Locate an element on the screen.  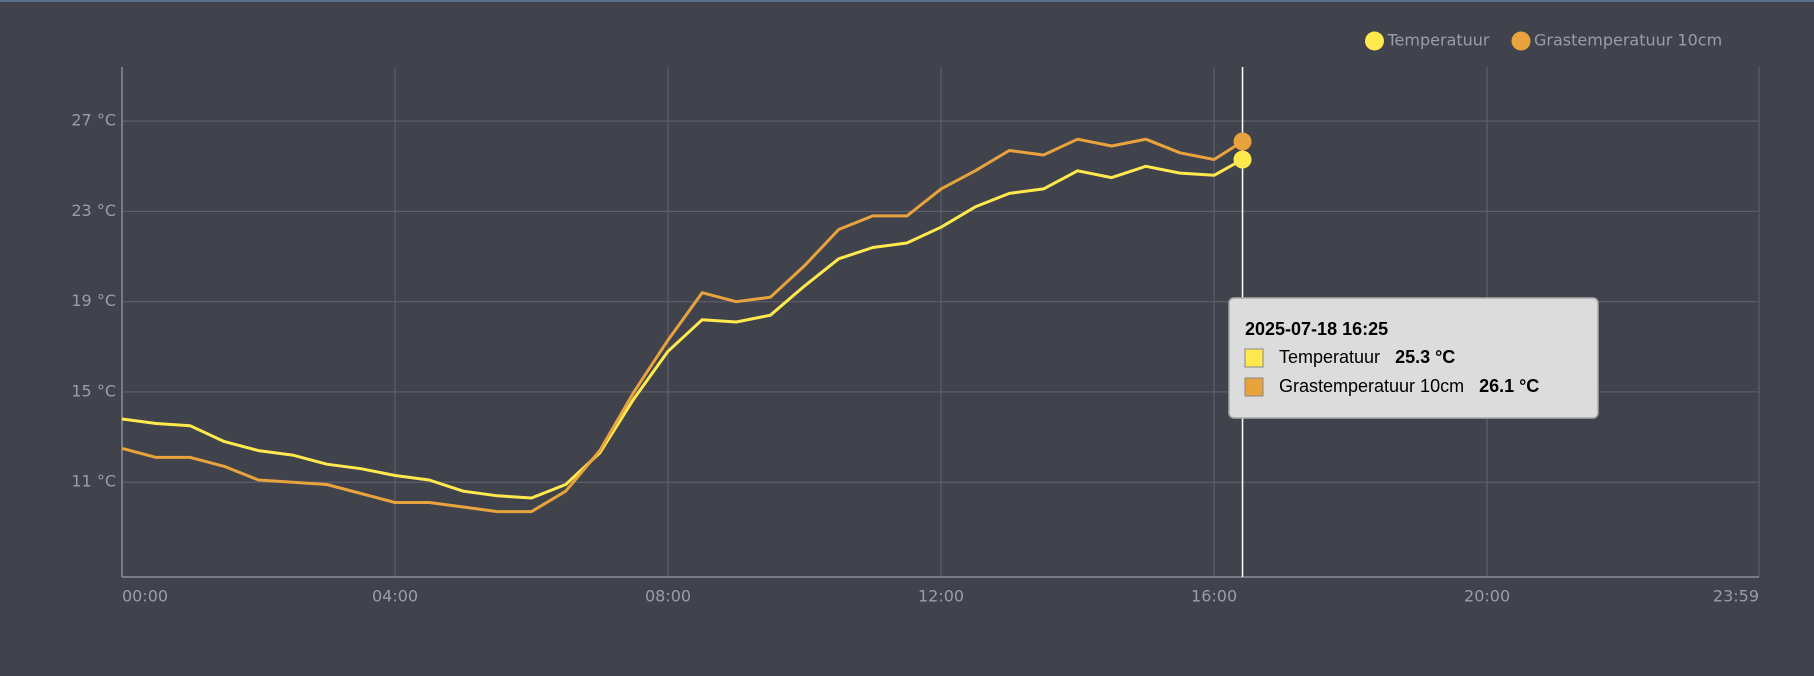
tooltip-box is located at coordinates (1413, 358).